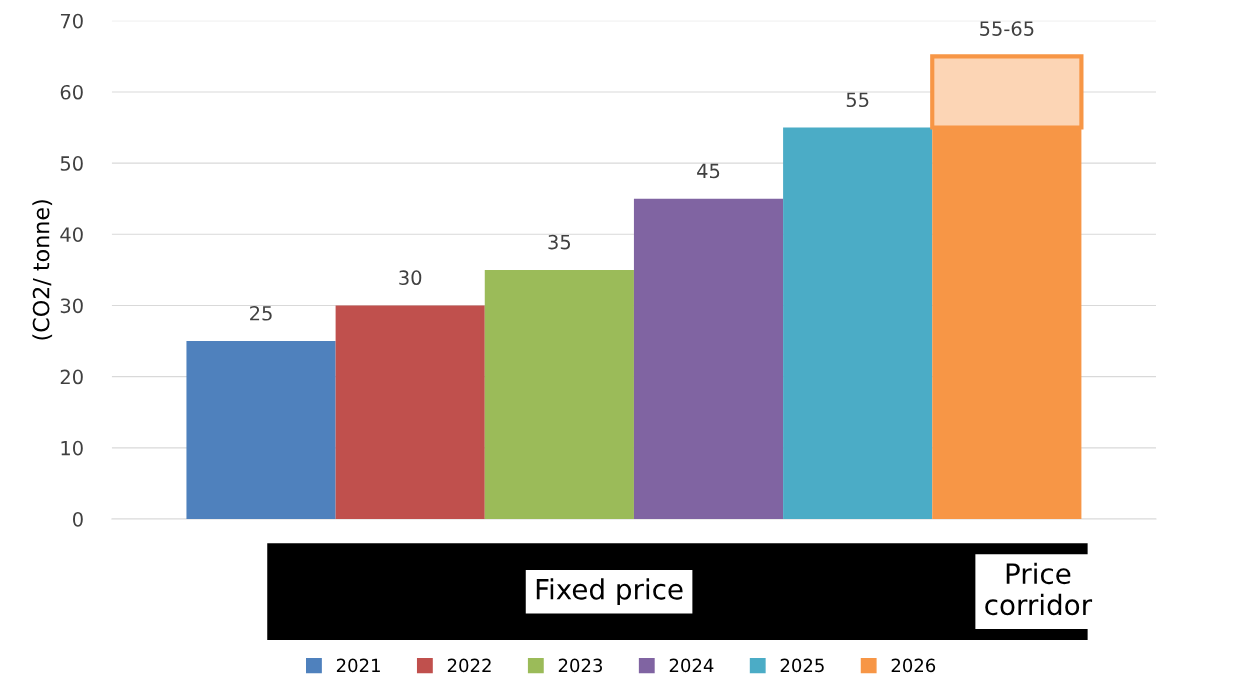  What do you see at coordinates (42, 270) in the screenshot?
I see `y-axis-title: (CO2/ tonne)` at bounding box center [42, 270].